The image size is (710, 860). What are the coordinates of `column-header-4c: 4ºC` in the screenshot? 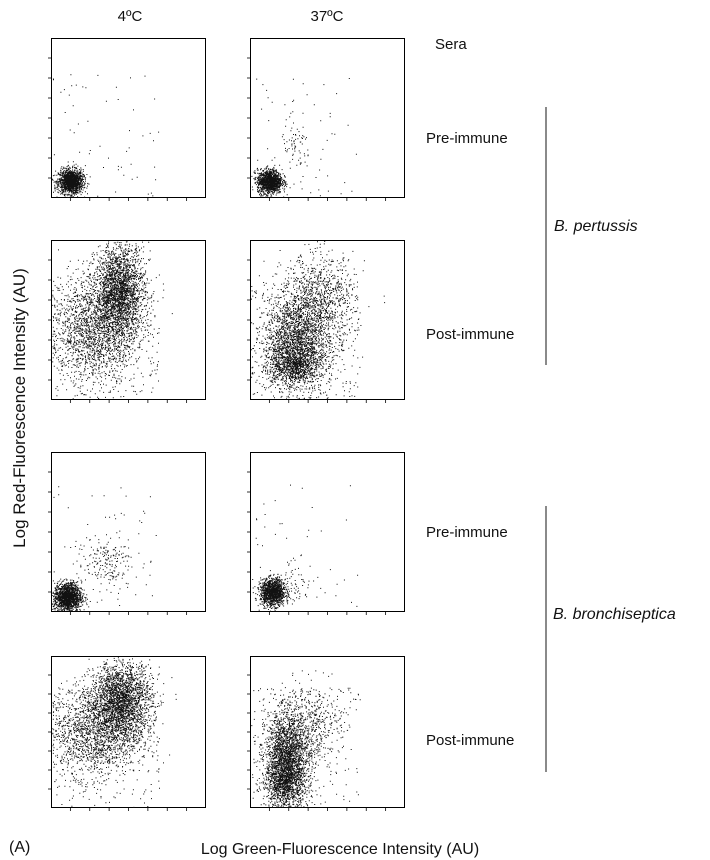 It's located at (130, 16).